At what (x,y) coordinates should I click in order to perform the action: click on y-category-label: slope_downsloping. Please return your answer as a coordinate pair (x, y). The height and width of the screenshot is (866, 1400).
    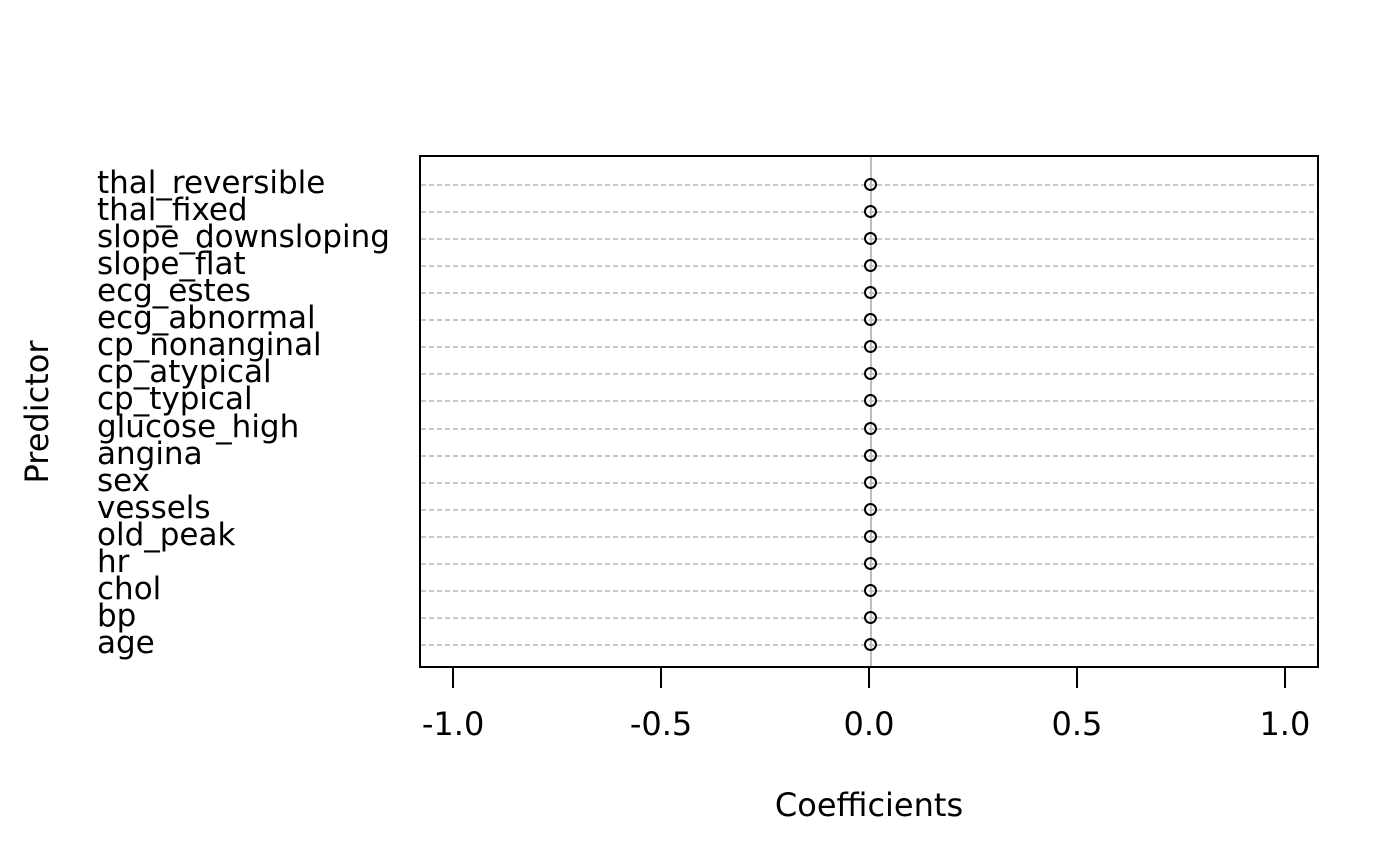
    Looking at the image, I should click on (243, 237).